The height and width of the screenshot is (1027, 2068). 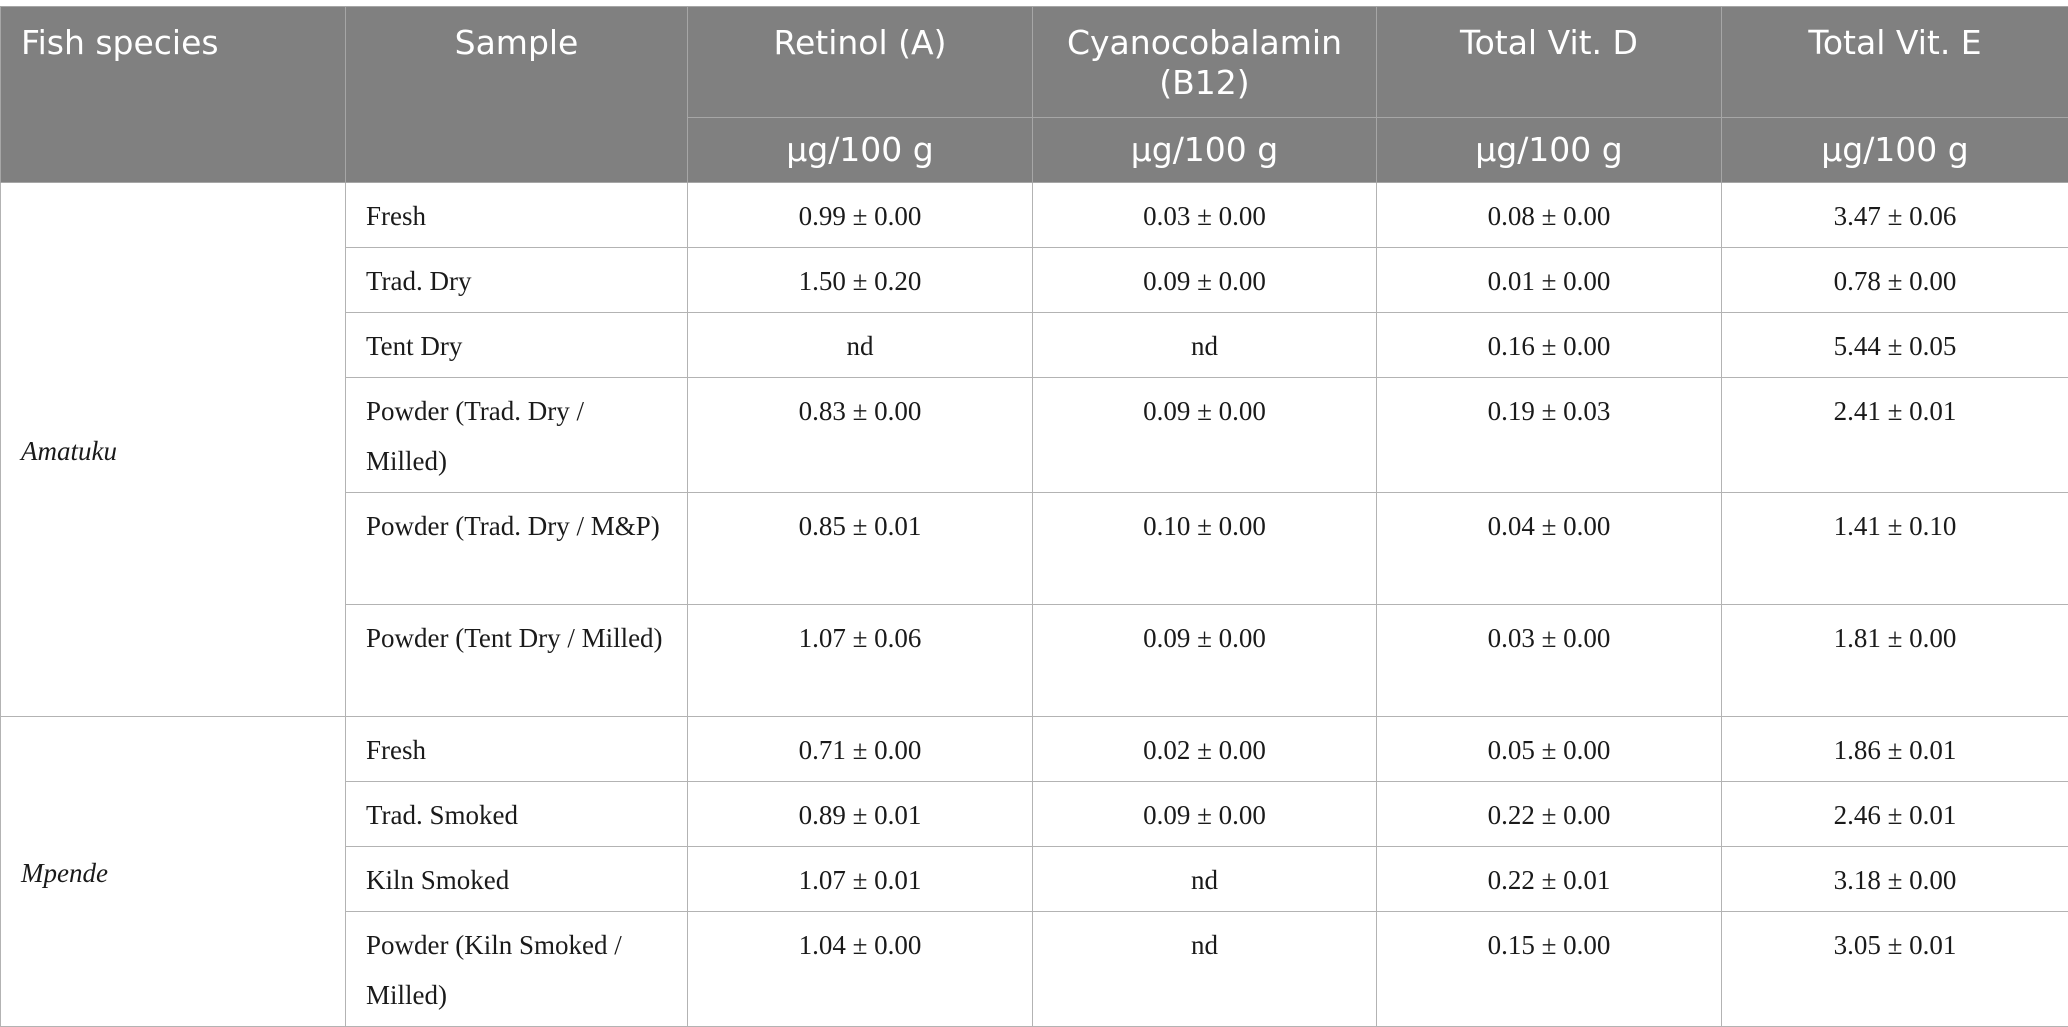 I want to click on vite-cell: 3.47 ± 0.06, so click(x=1895, y=215).